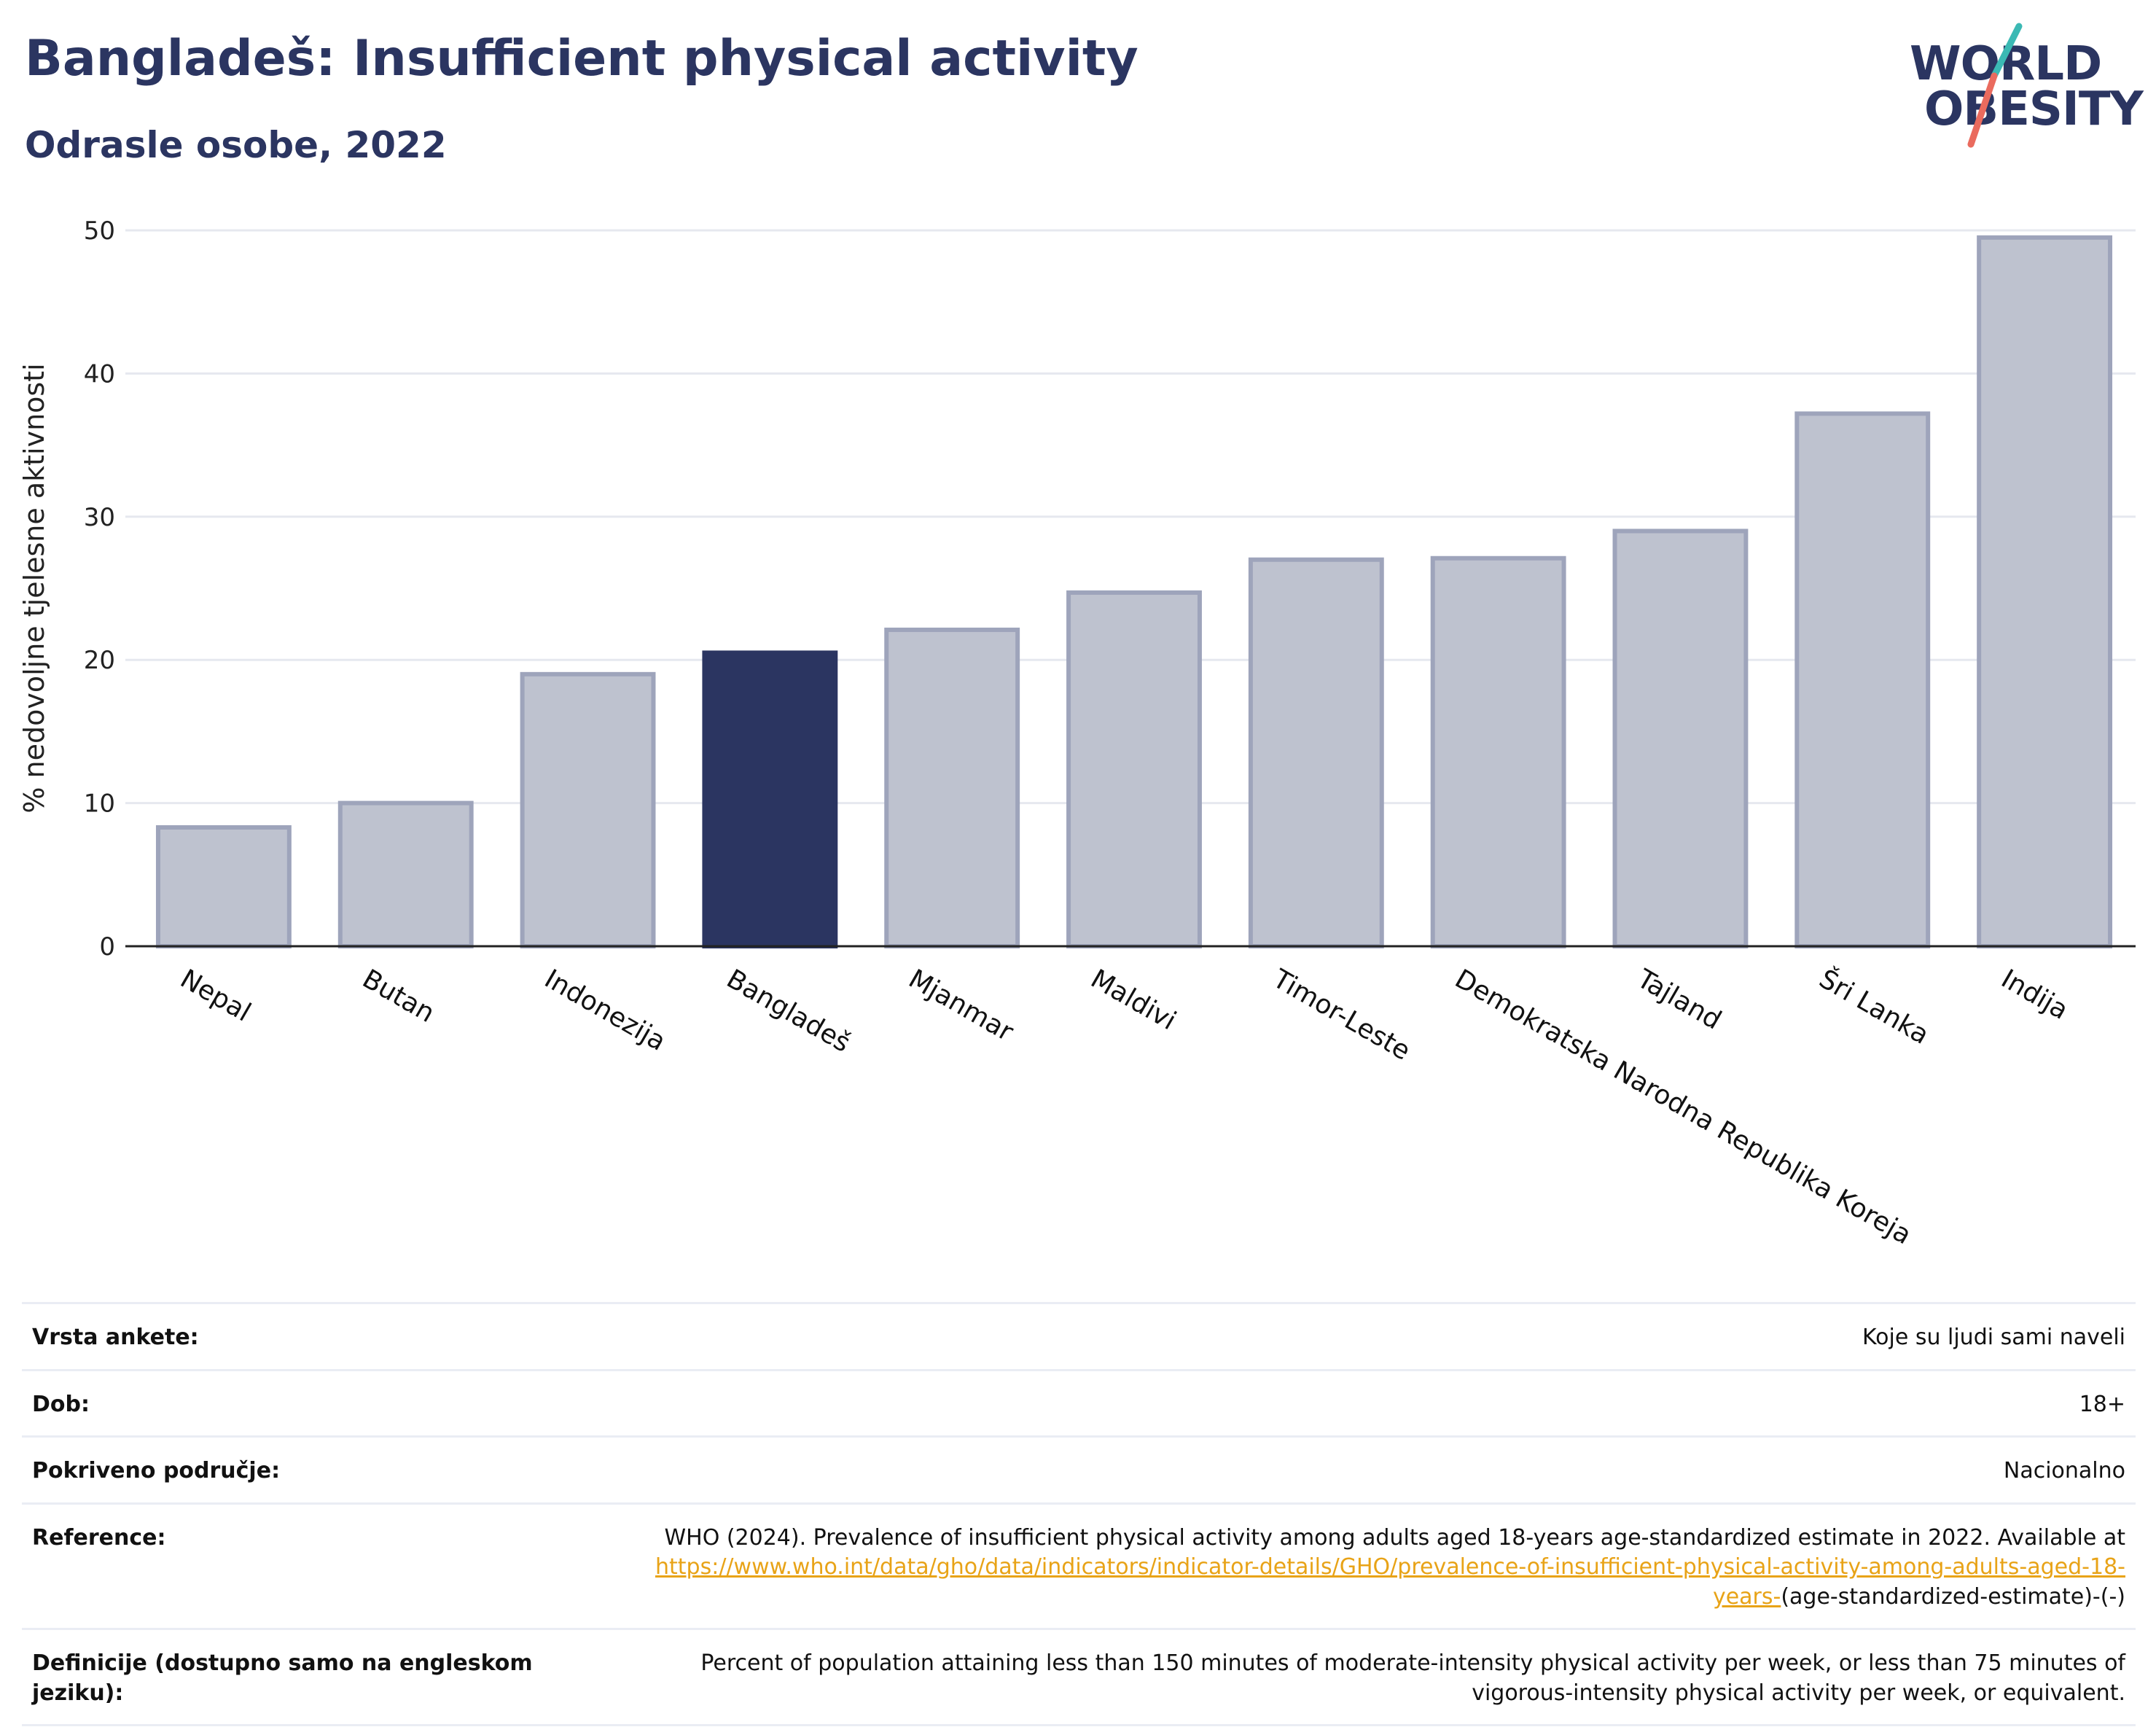 The image size is (2156, 1735). What do you see at coordinates (309, 1403) in the screenshot?
I see `meta-key: Dob:` at bounding box center [309, 1403].